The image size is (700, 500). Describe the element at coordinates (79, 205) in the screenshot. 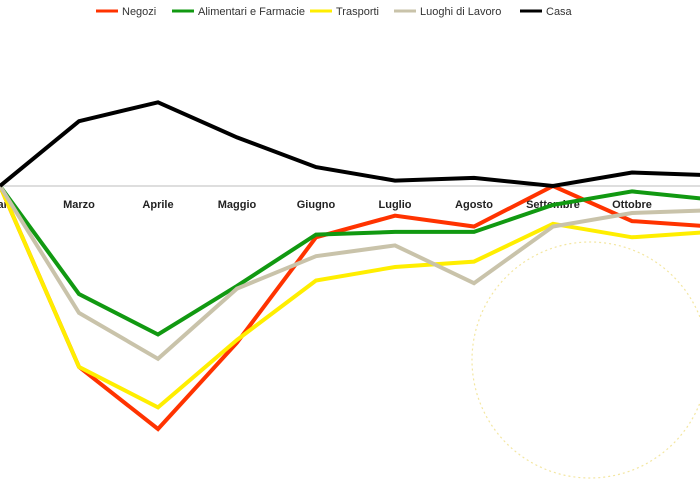

I see `x-tick-label-marzo: Marzo` at that location.